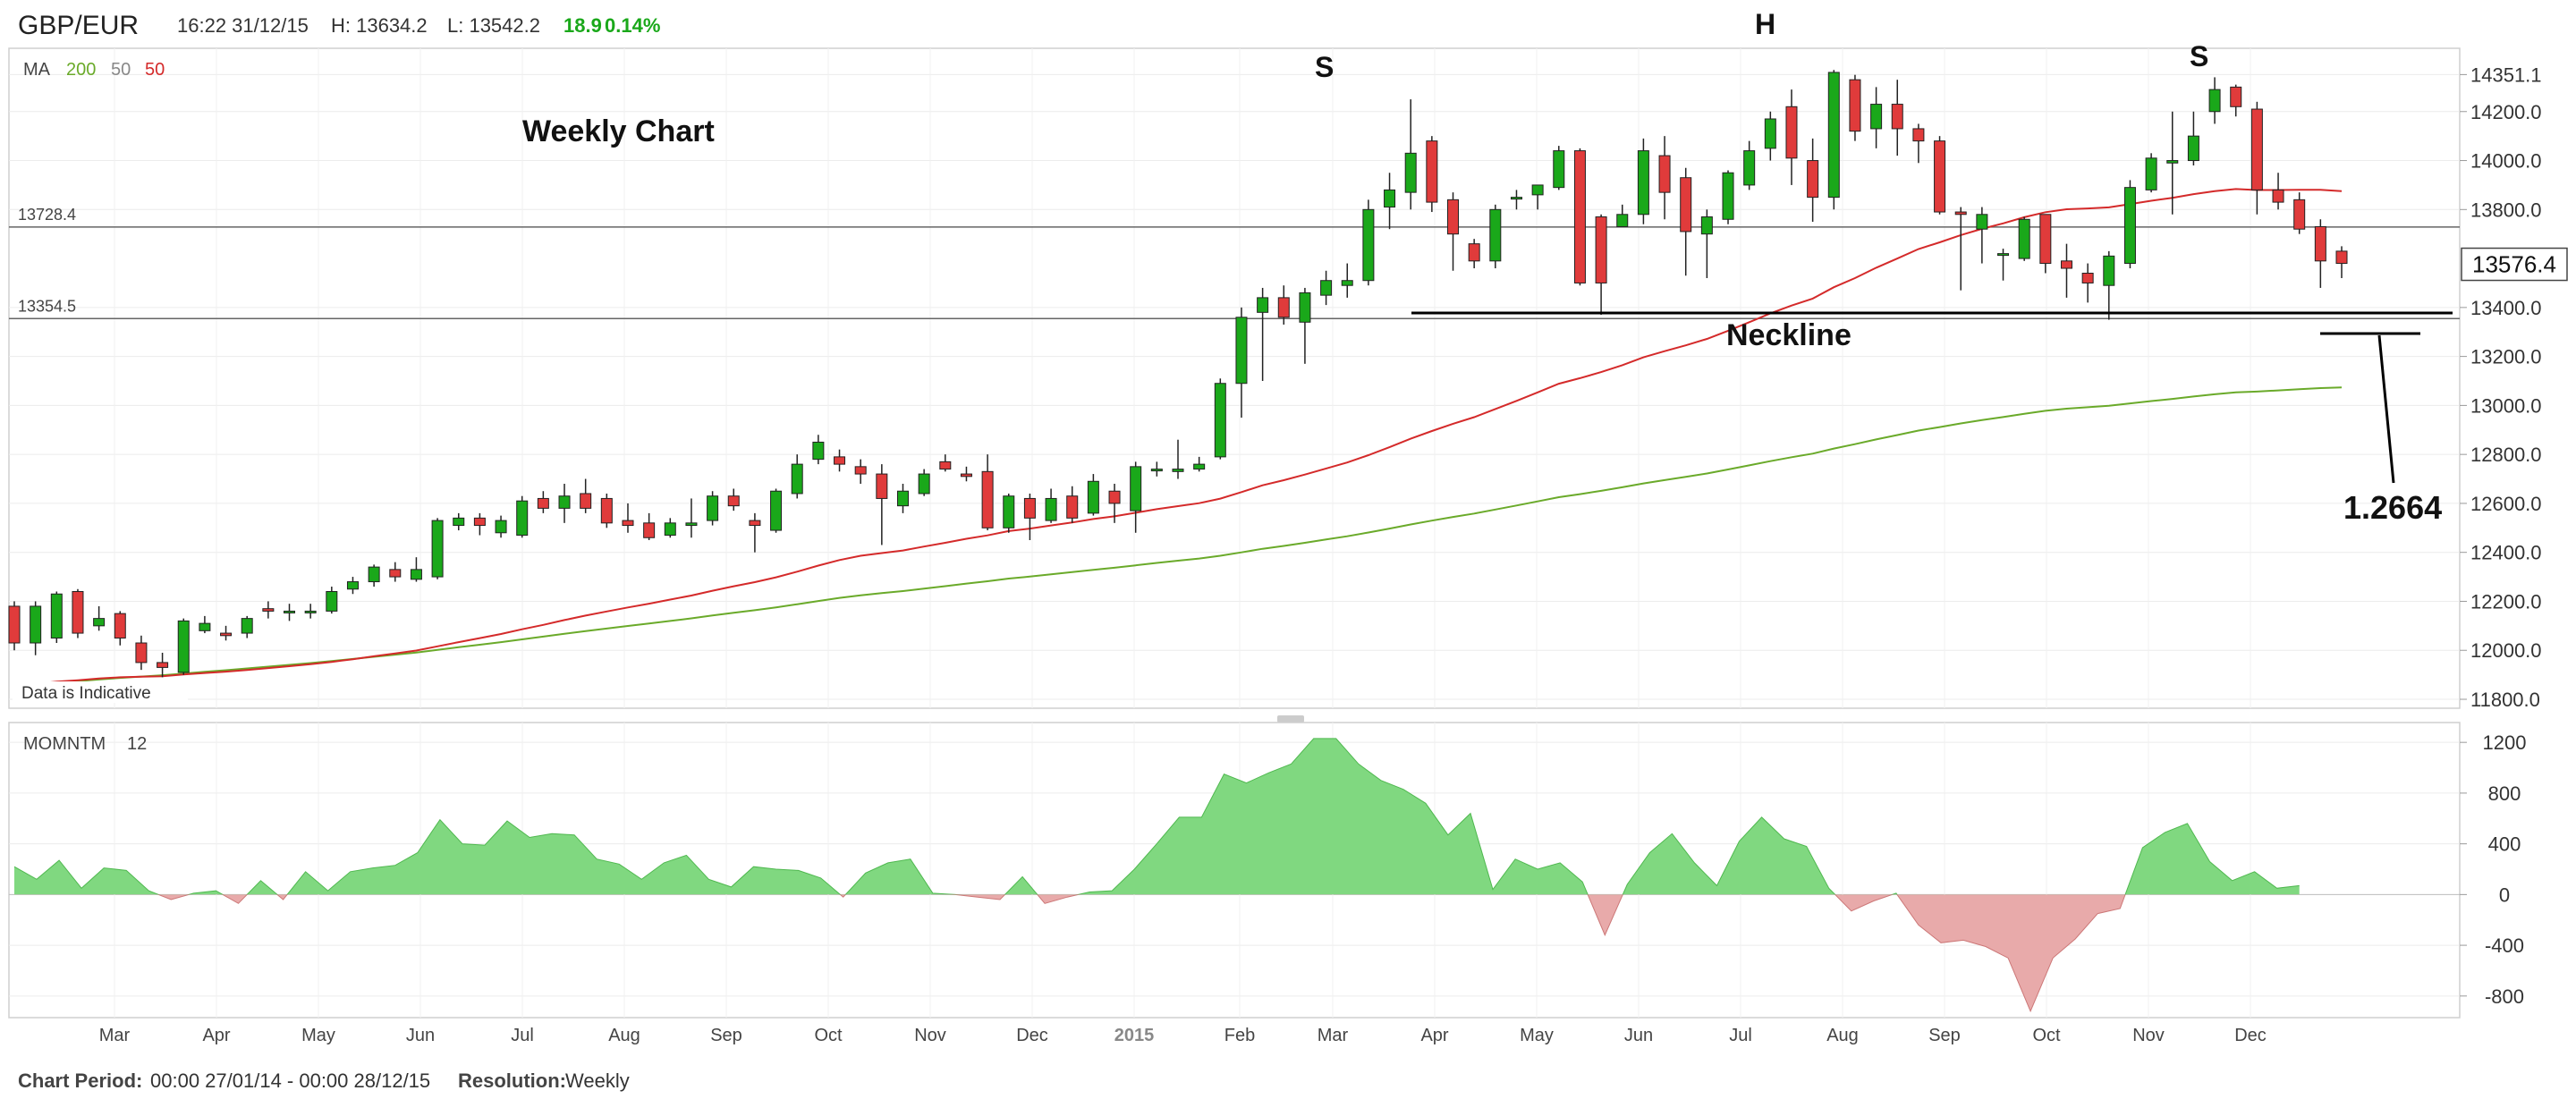 This screenshot has height=1099, width=2576. I want to click on x-tick-label: May, so click(1537, 1035).